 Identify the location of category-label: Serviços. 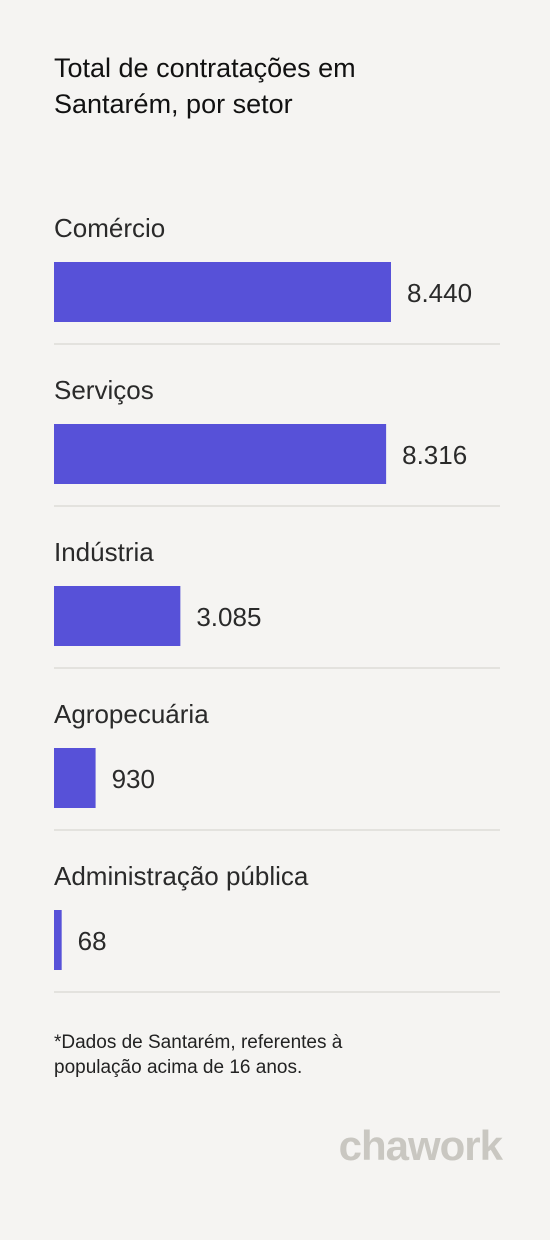
(104, 390).